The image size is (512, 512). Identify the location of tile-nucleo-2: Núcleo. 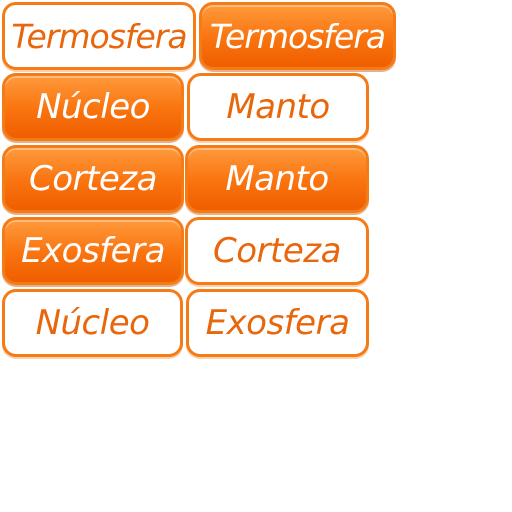
(92, 323).